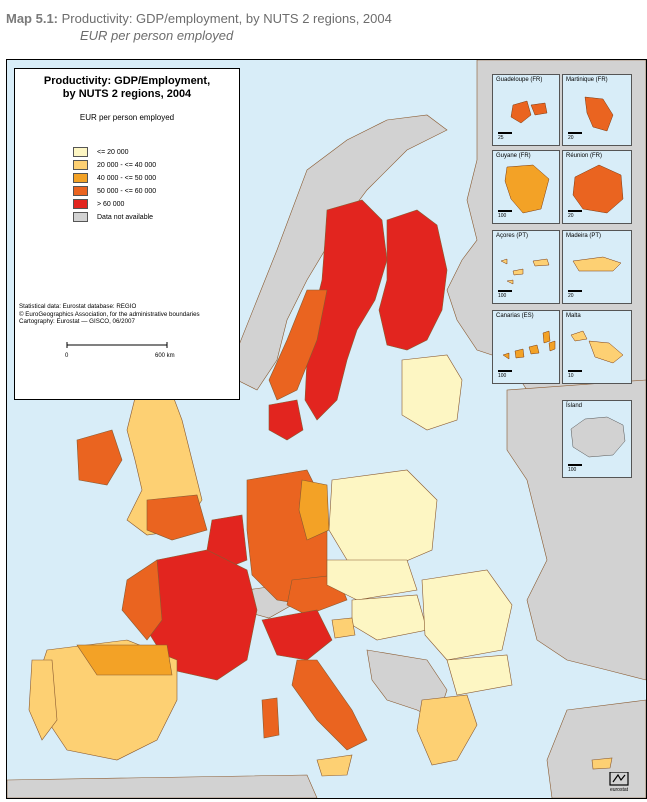  I want to click on spain-north, so click(124, 660).